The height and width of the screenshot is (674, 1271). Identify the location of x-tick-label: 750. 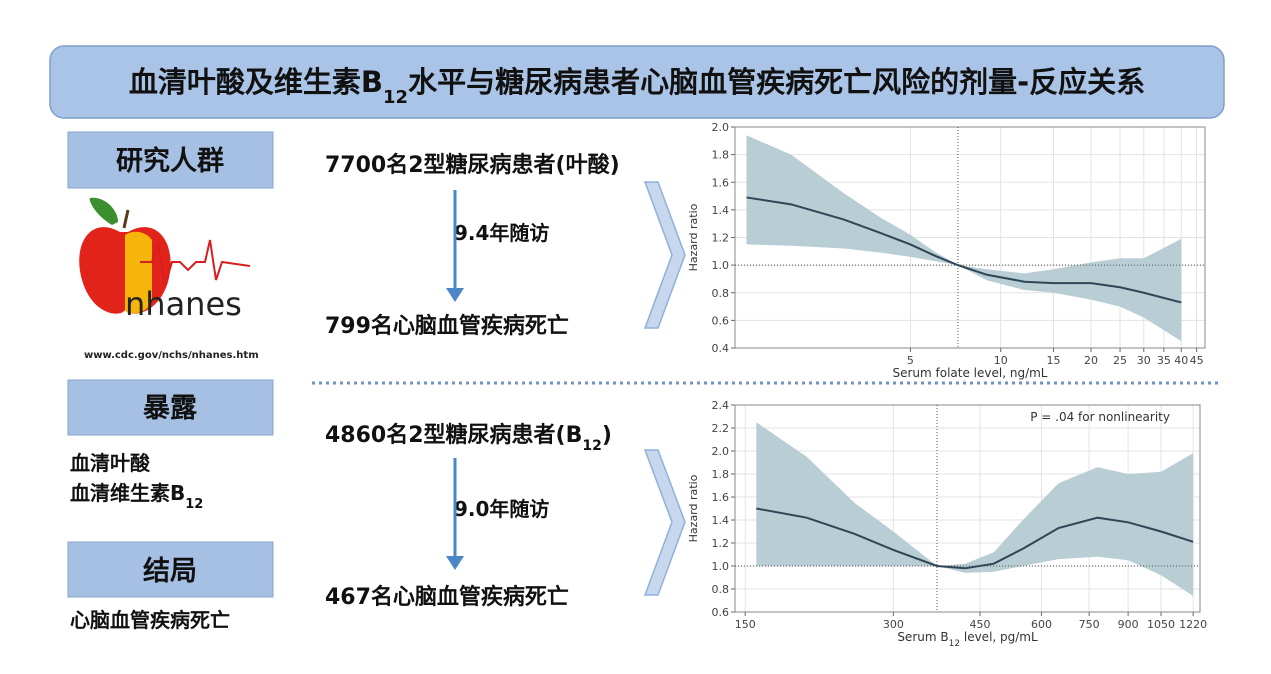
(1089, 624).